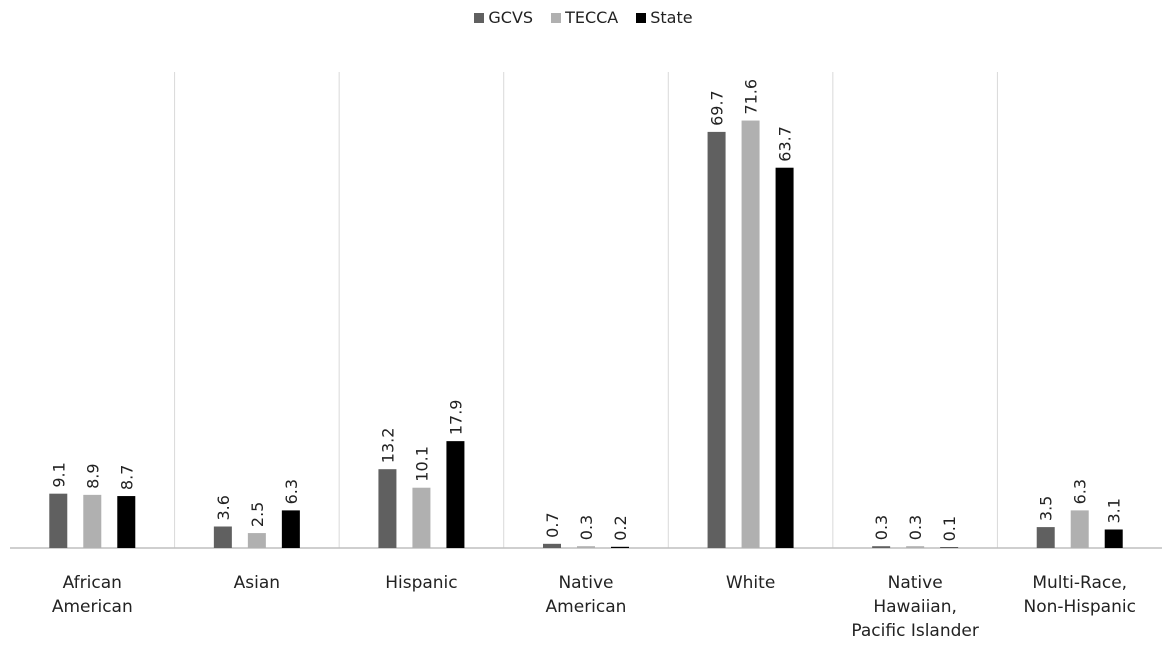 This screenshot has width=1167, height=655. What do you see at coordinates (620, 527) in the screenshot?
I see `data-label-state-3: 0.2` at bounding box center [620, 527].